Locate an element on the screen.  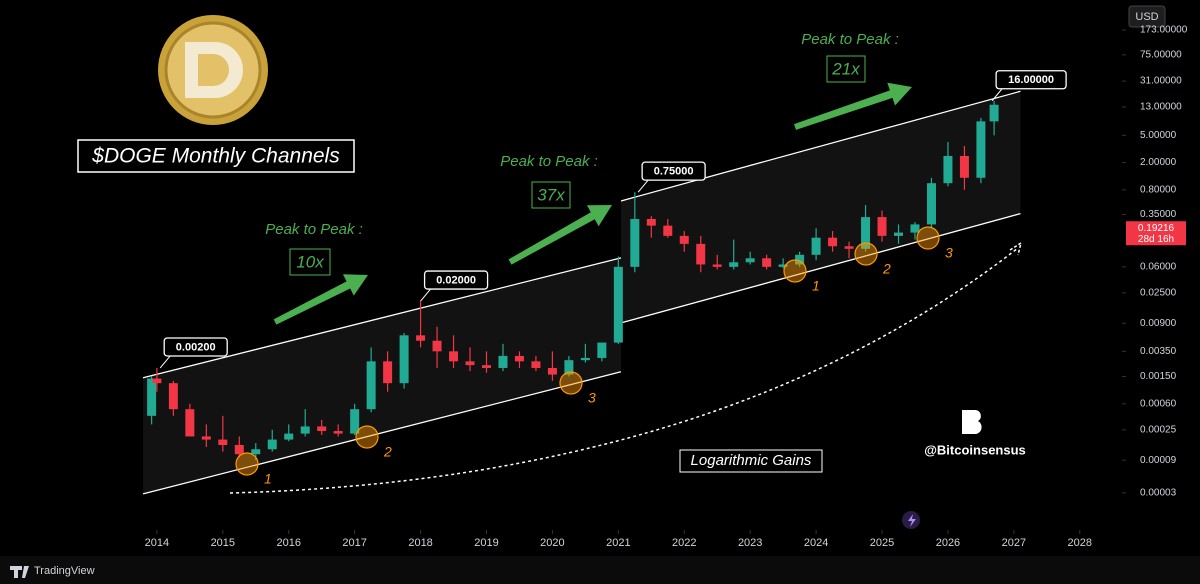
multiple-text: 21x is located at coordinates (845, 68).